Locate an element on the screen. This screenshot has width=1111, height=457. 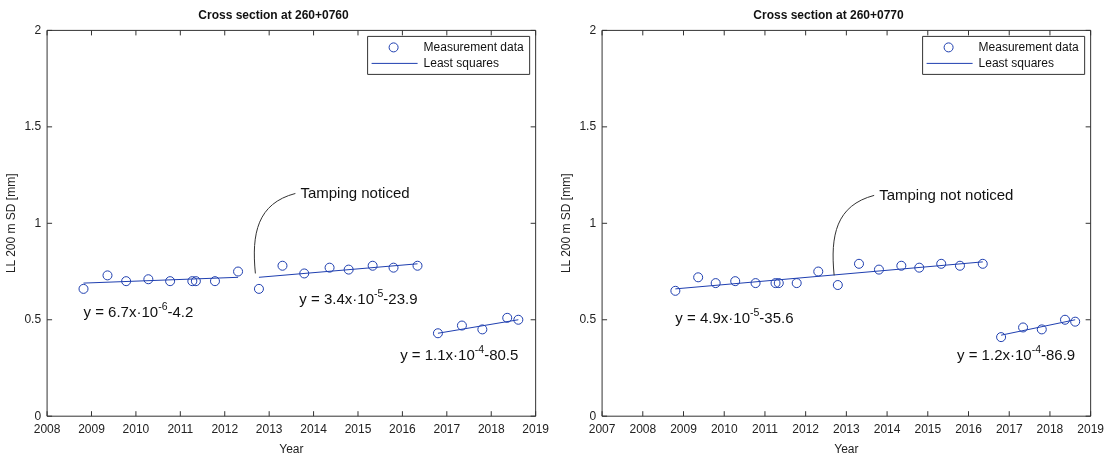
annotation: Tamping noticed is located at coordinates (355, 192).